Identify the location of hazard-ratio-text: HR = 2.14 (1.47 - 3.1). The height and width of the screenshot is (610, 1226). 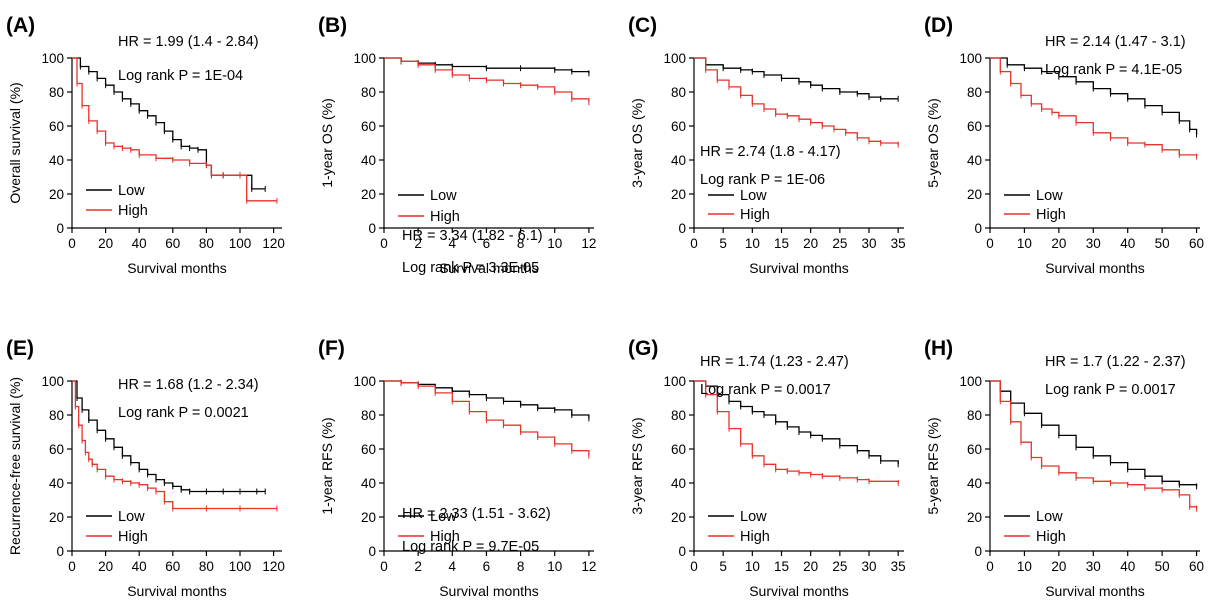
(1115, 42).